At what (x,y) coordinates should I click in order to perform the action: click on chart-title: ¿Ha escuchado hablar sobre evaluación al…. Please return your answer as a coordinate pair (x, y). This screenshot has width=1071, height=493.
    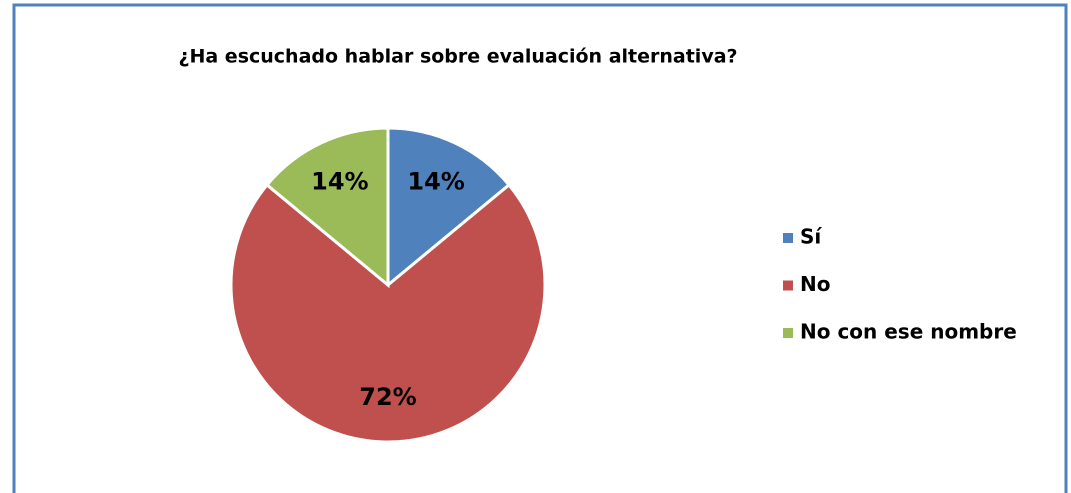
    Looking at the image, I should click on (457, 57).